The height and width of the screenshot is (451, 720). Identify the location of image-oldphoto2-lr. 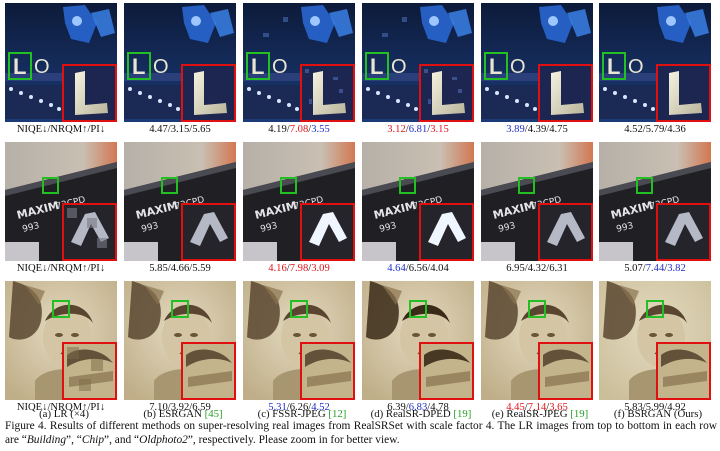
(61, 340).